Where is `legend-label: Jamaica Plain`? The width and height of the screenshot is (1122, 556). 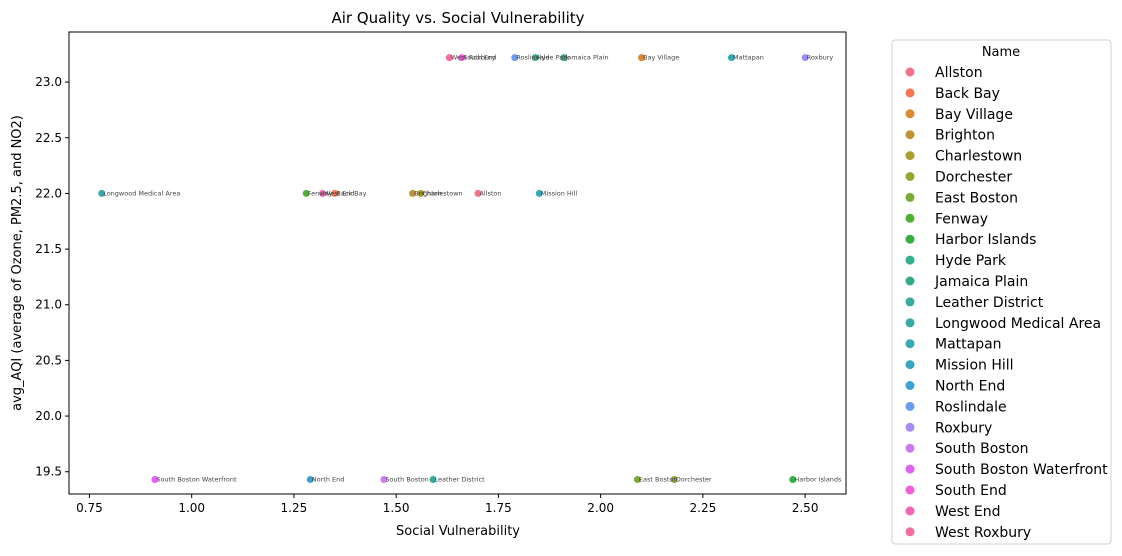
legend-label: Jamaica Plain is located at coordinates (981, 282).